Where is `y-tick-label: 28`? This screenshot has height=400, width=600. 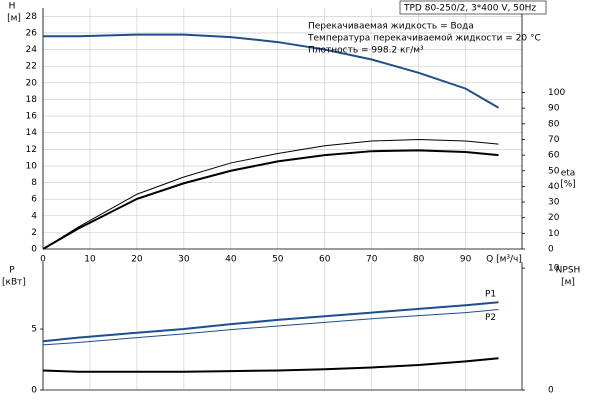 y-tick-label: 28 is located at coordinates (32, 17).